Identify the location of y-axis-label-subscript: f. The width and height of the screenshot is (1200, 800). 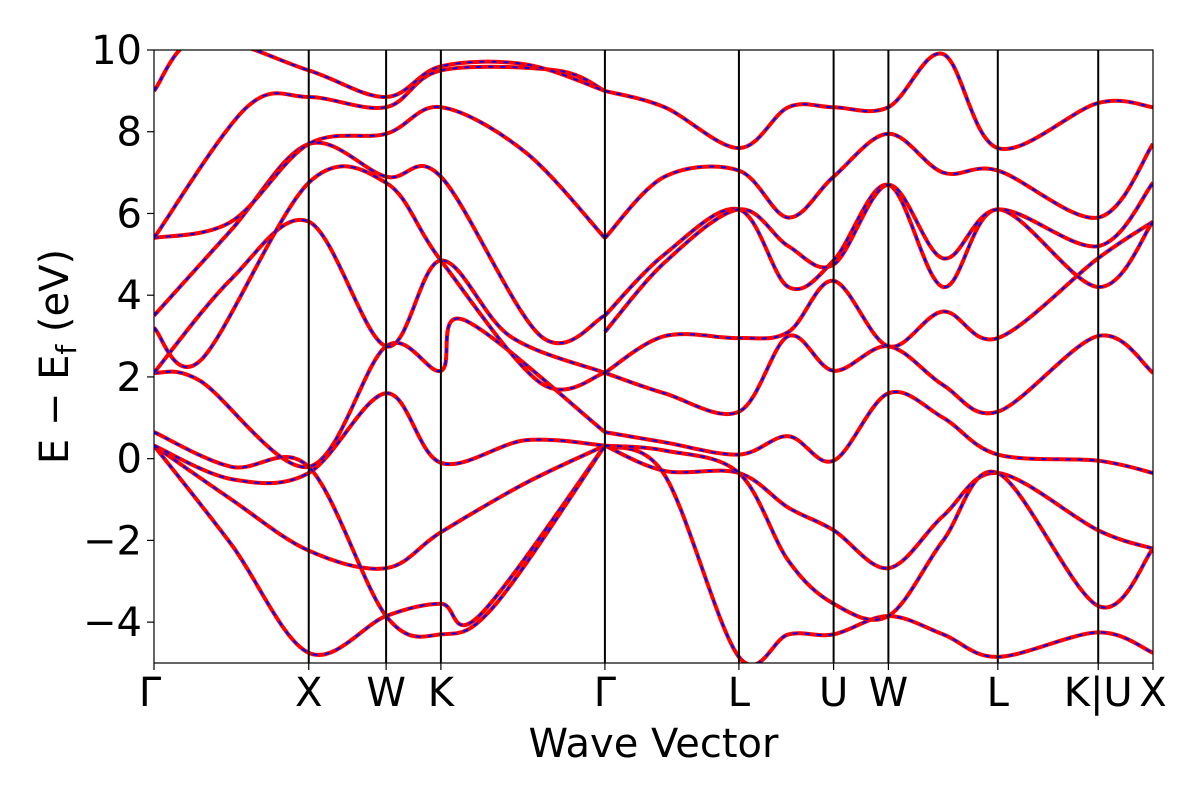
(66, 349).